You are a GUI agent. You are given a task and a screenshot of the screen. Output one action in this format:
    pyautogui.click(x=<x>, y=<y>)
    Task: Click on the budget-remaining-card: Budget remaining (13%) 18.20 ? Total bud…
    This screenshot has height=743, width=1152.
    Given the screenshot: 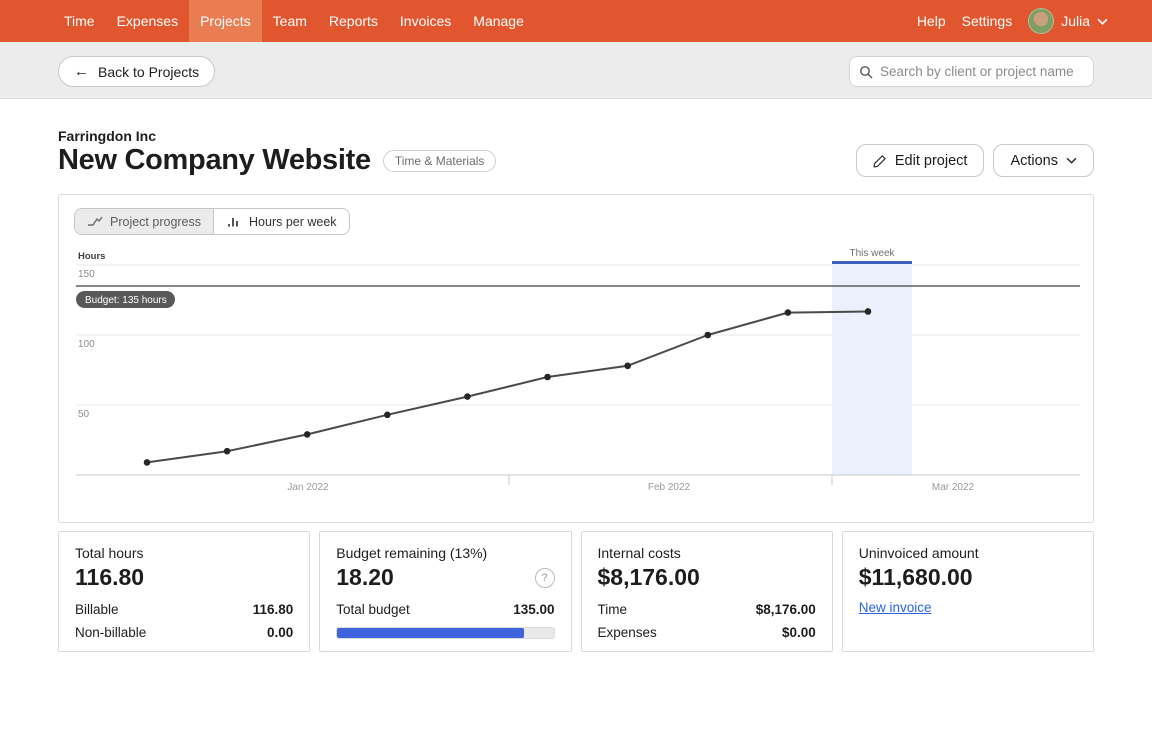 What is the action you would take?
    pyautogui.click(x=445, y=591)
    